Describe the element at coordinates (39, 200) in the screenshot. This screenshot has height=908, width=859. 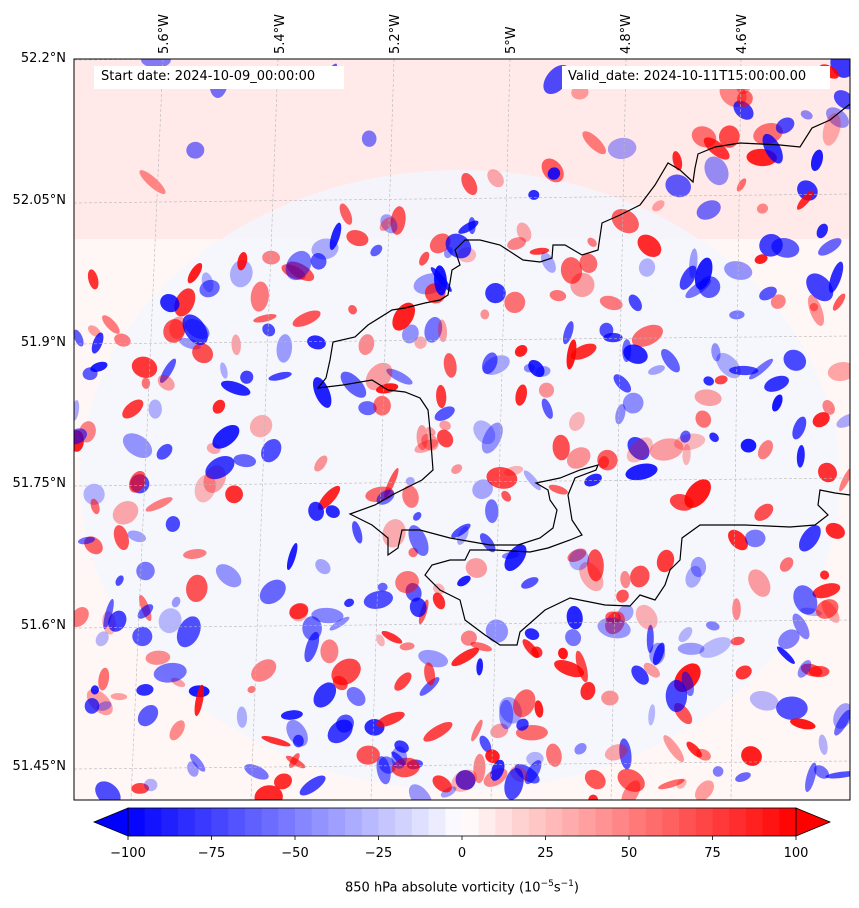
I see `lat-label-52-05: 52.05°N` at that location.